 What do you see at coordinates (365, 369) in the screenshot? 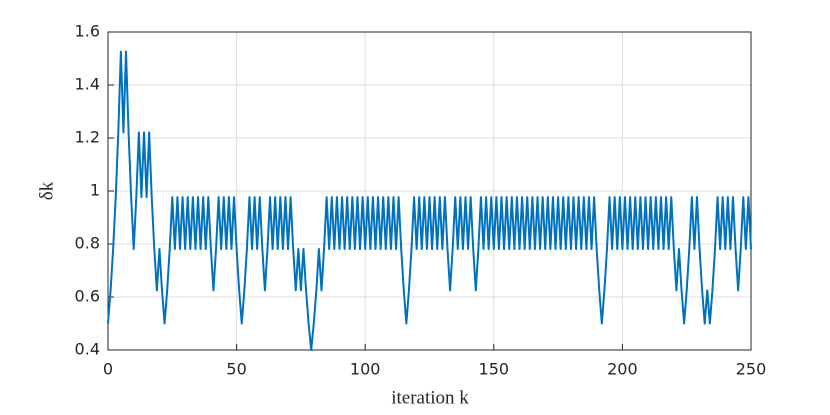
I see `x-tick-label: 100` at bounding box center [365, 369].